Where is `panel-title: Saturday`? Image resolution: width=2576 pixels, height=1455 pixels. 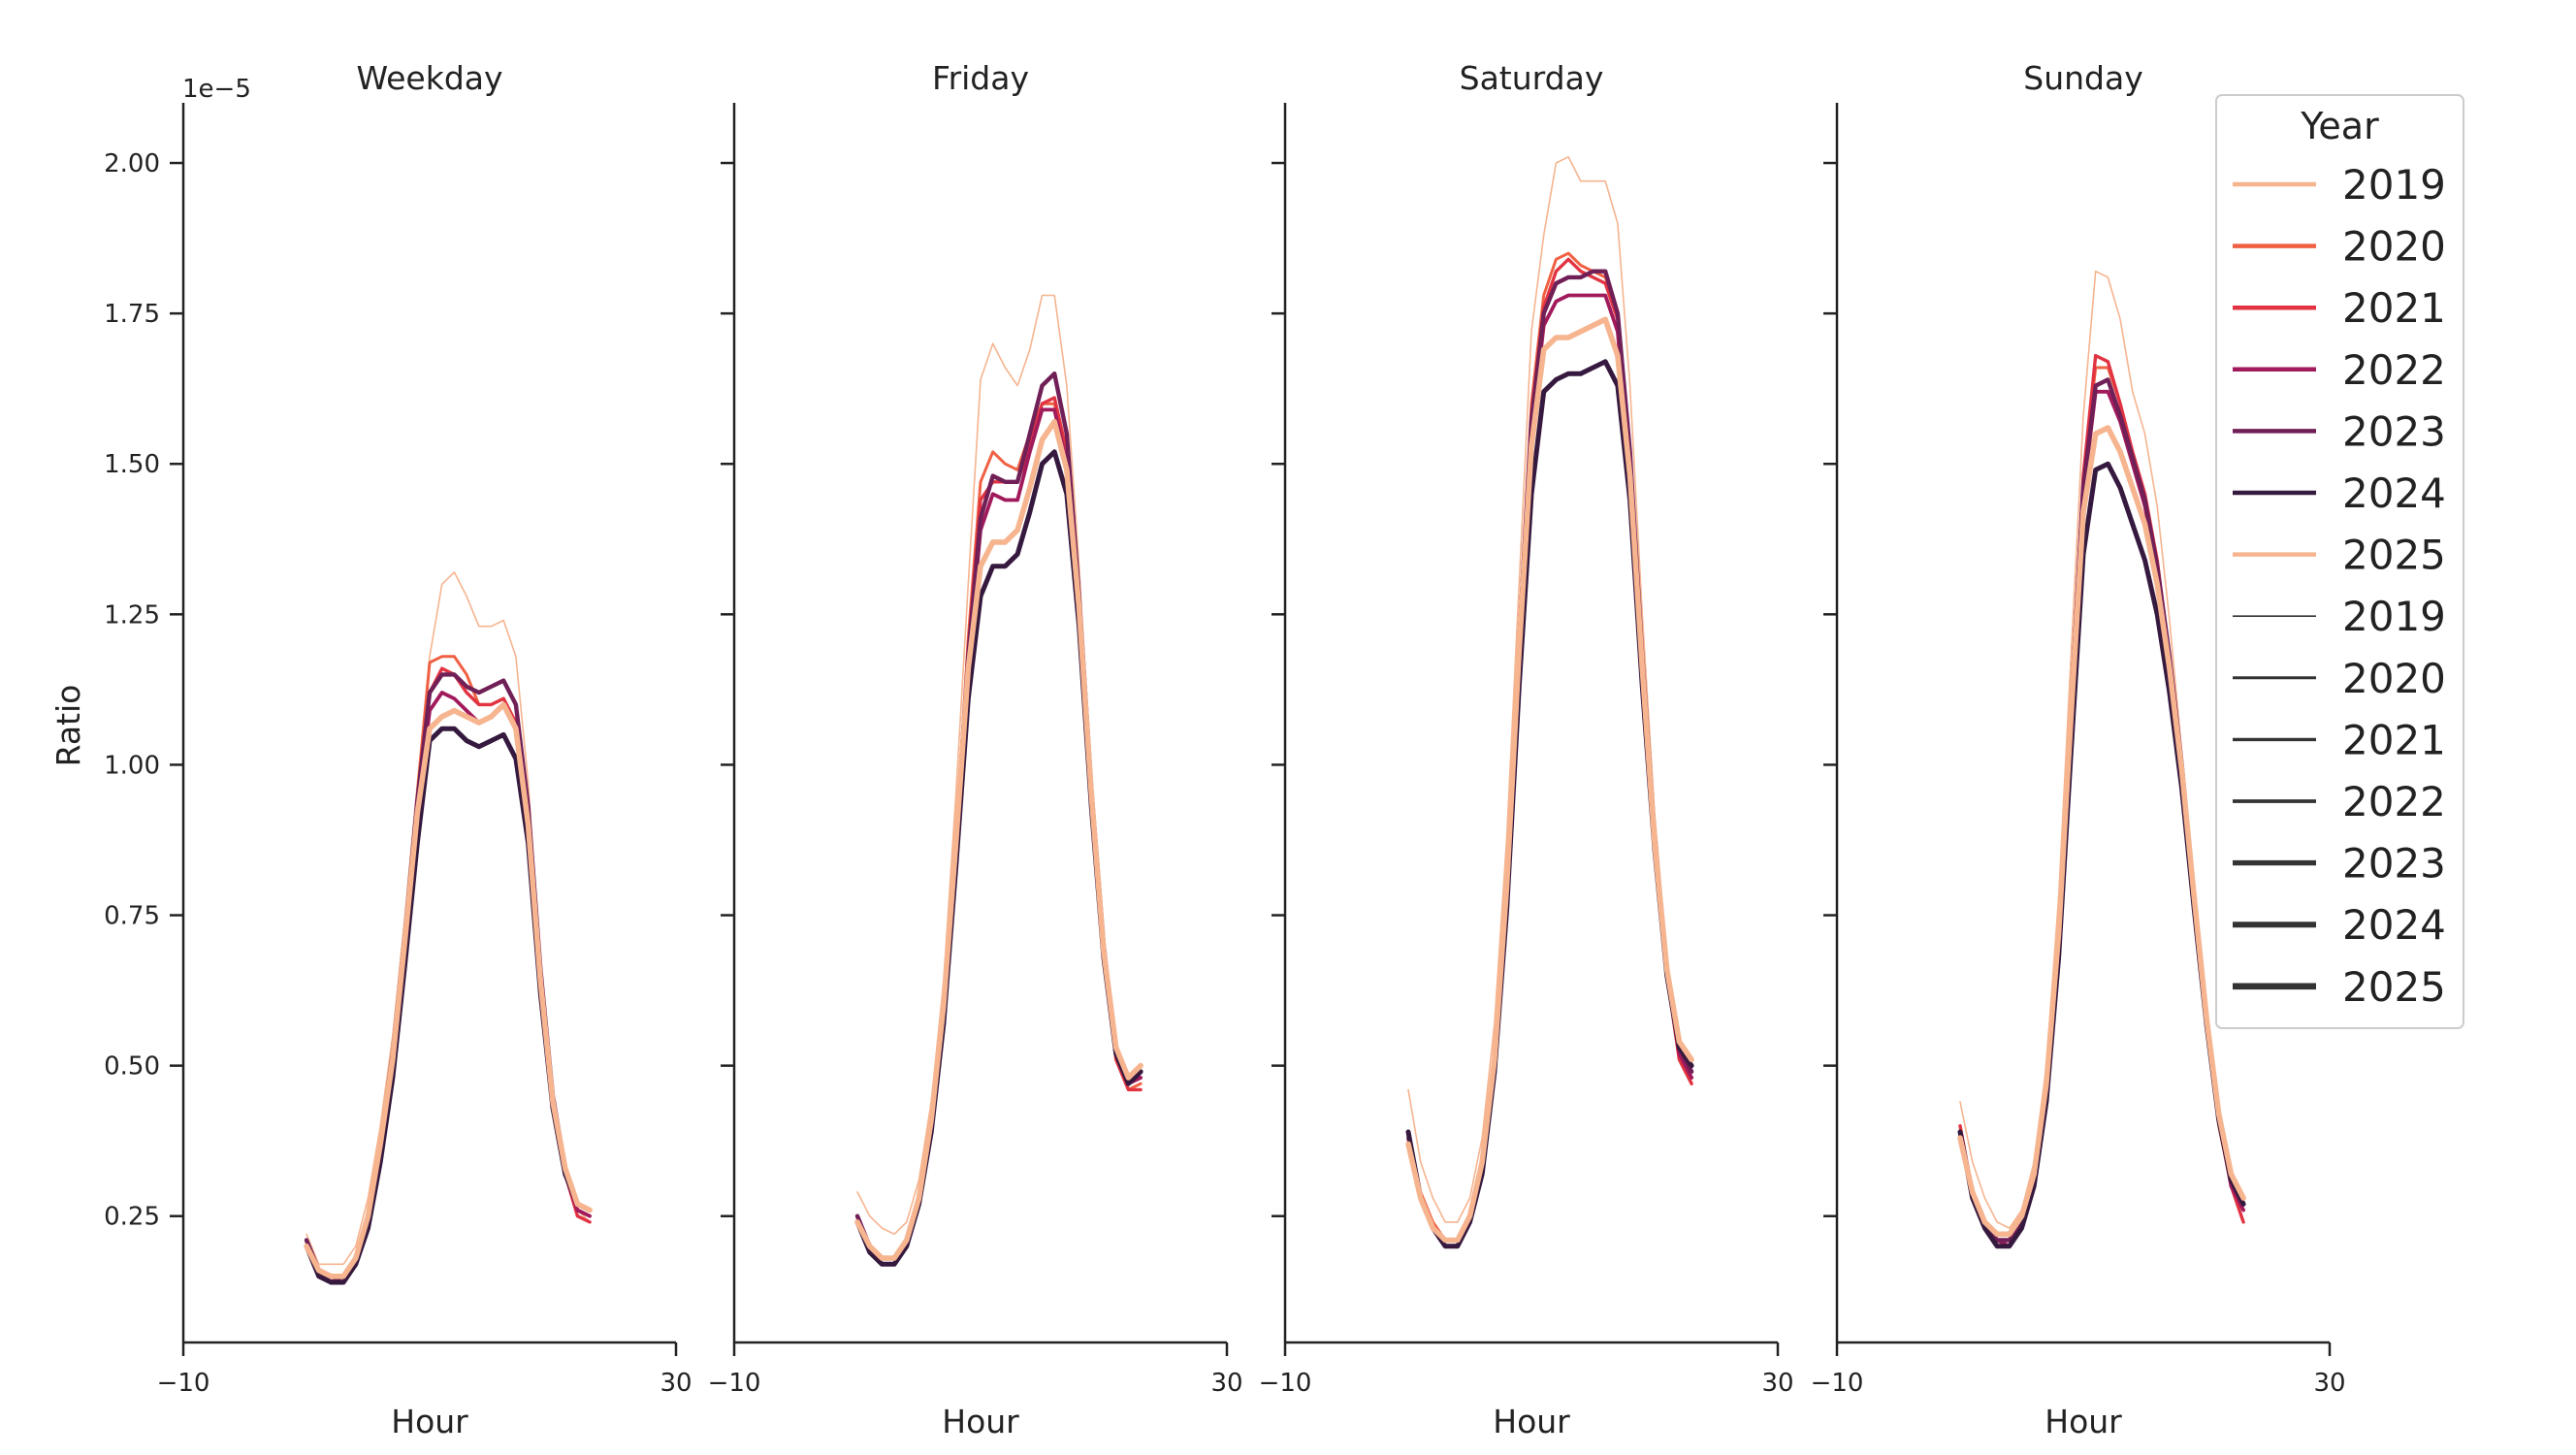 panel-title: Saturday is located at coordinates (1532, 78).